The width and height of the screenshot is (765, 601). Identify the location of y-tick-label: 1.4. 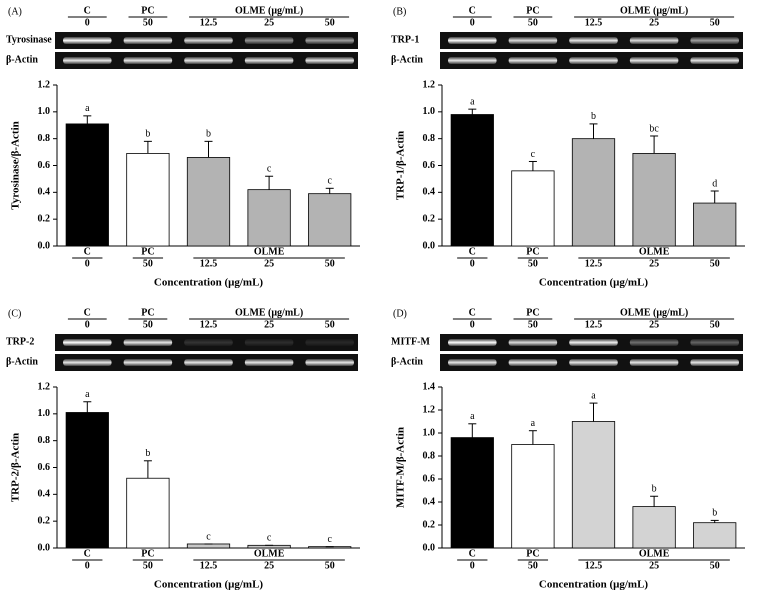
(429, 386).